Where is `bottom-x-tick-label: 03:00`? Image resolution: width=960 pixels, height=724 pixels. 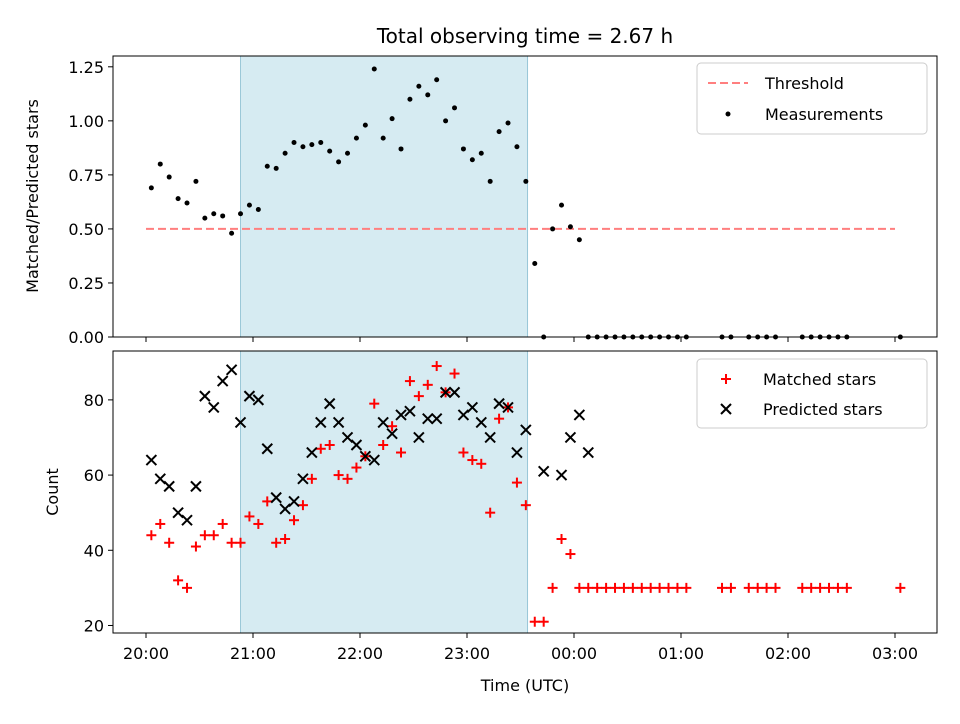
bottom-x-tick-label: 03:00 is located at coordinates (895, 653).